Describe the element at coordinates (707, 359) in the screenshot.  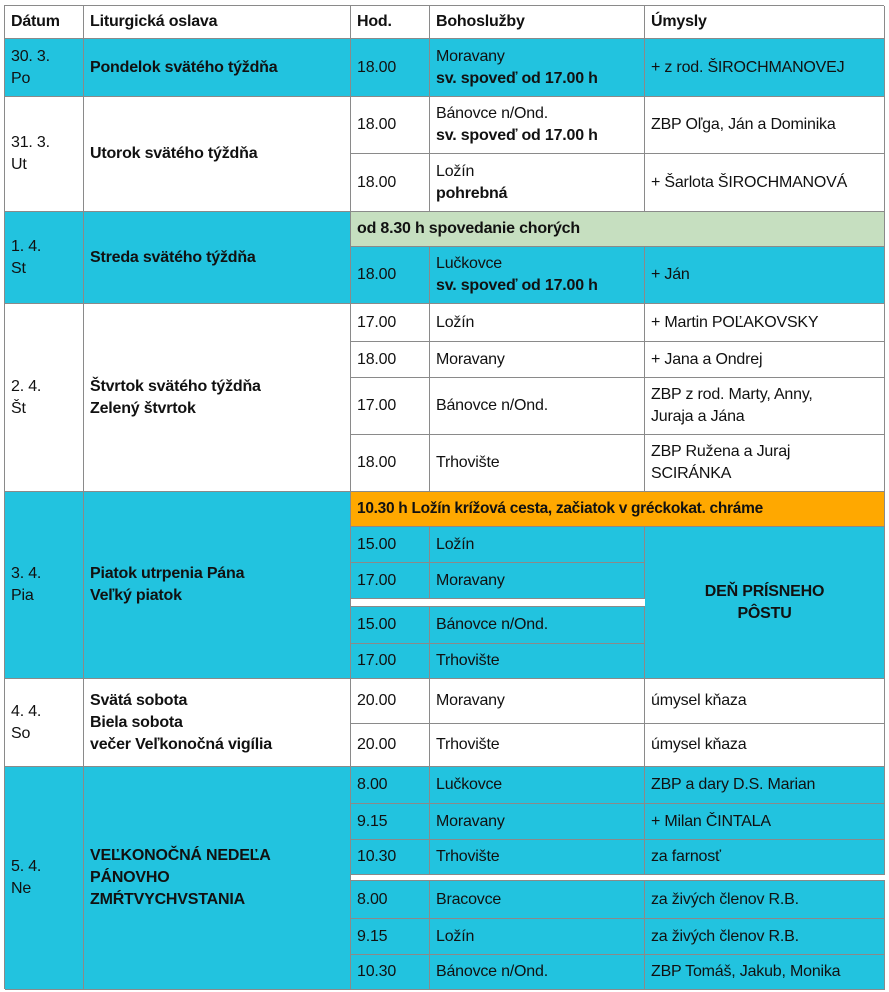
I see `intention-cell-text: + Jana a Ondrej` at that location.